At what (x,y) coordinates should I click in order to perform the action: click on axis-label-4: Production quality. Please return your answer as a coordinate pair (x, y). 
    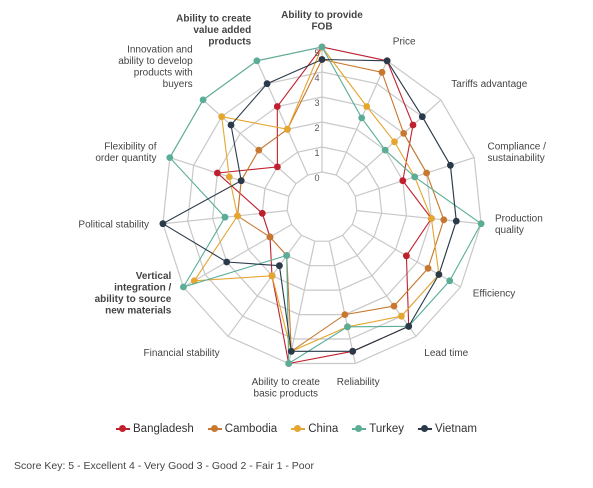
    Looking at the image, I should click on (519, 225).